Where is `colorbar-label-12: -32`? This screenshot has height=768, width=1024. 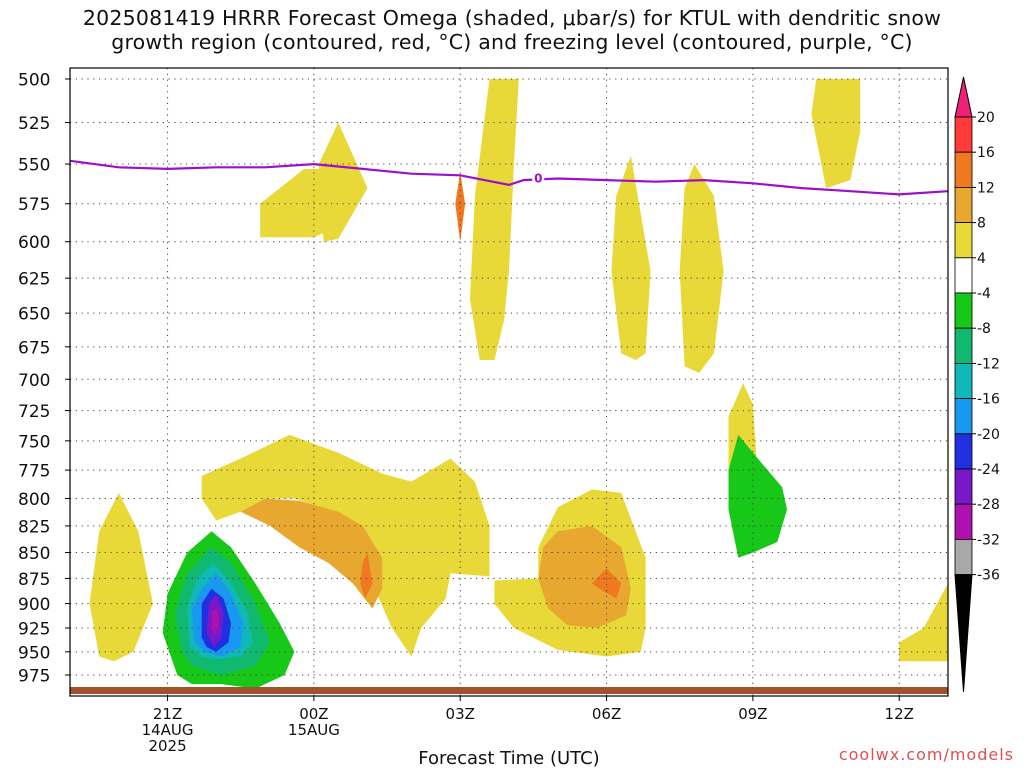
colorbar-label-12: -32 is located at coordinates (988, 540).